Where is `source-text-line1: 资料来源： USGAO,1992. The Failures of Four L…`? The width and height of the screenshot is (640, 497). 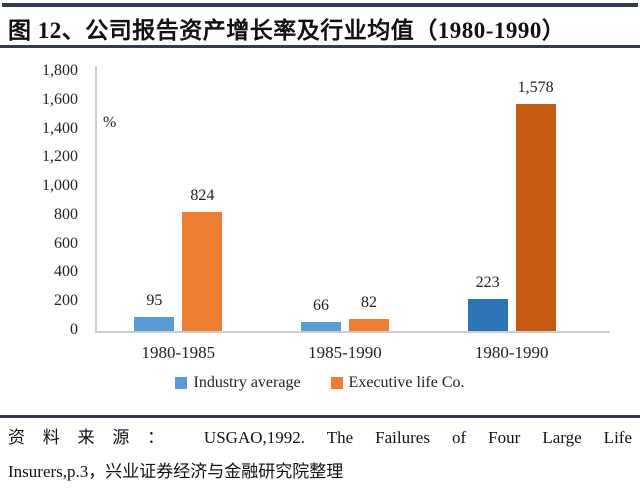 source-text-line1: 资料来源： USGAO,1992. The Failures of Four L… is located at coordinates (320, 437).